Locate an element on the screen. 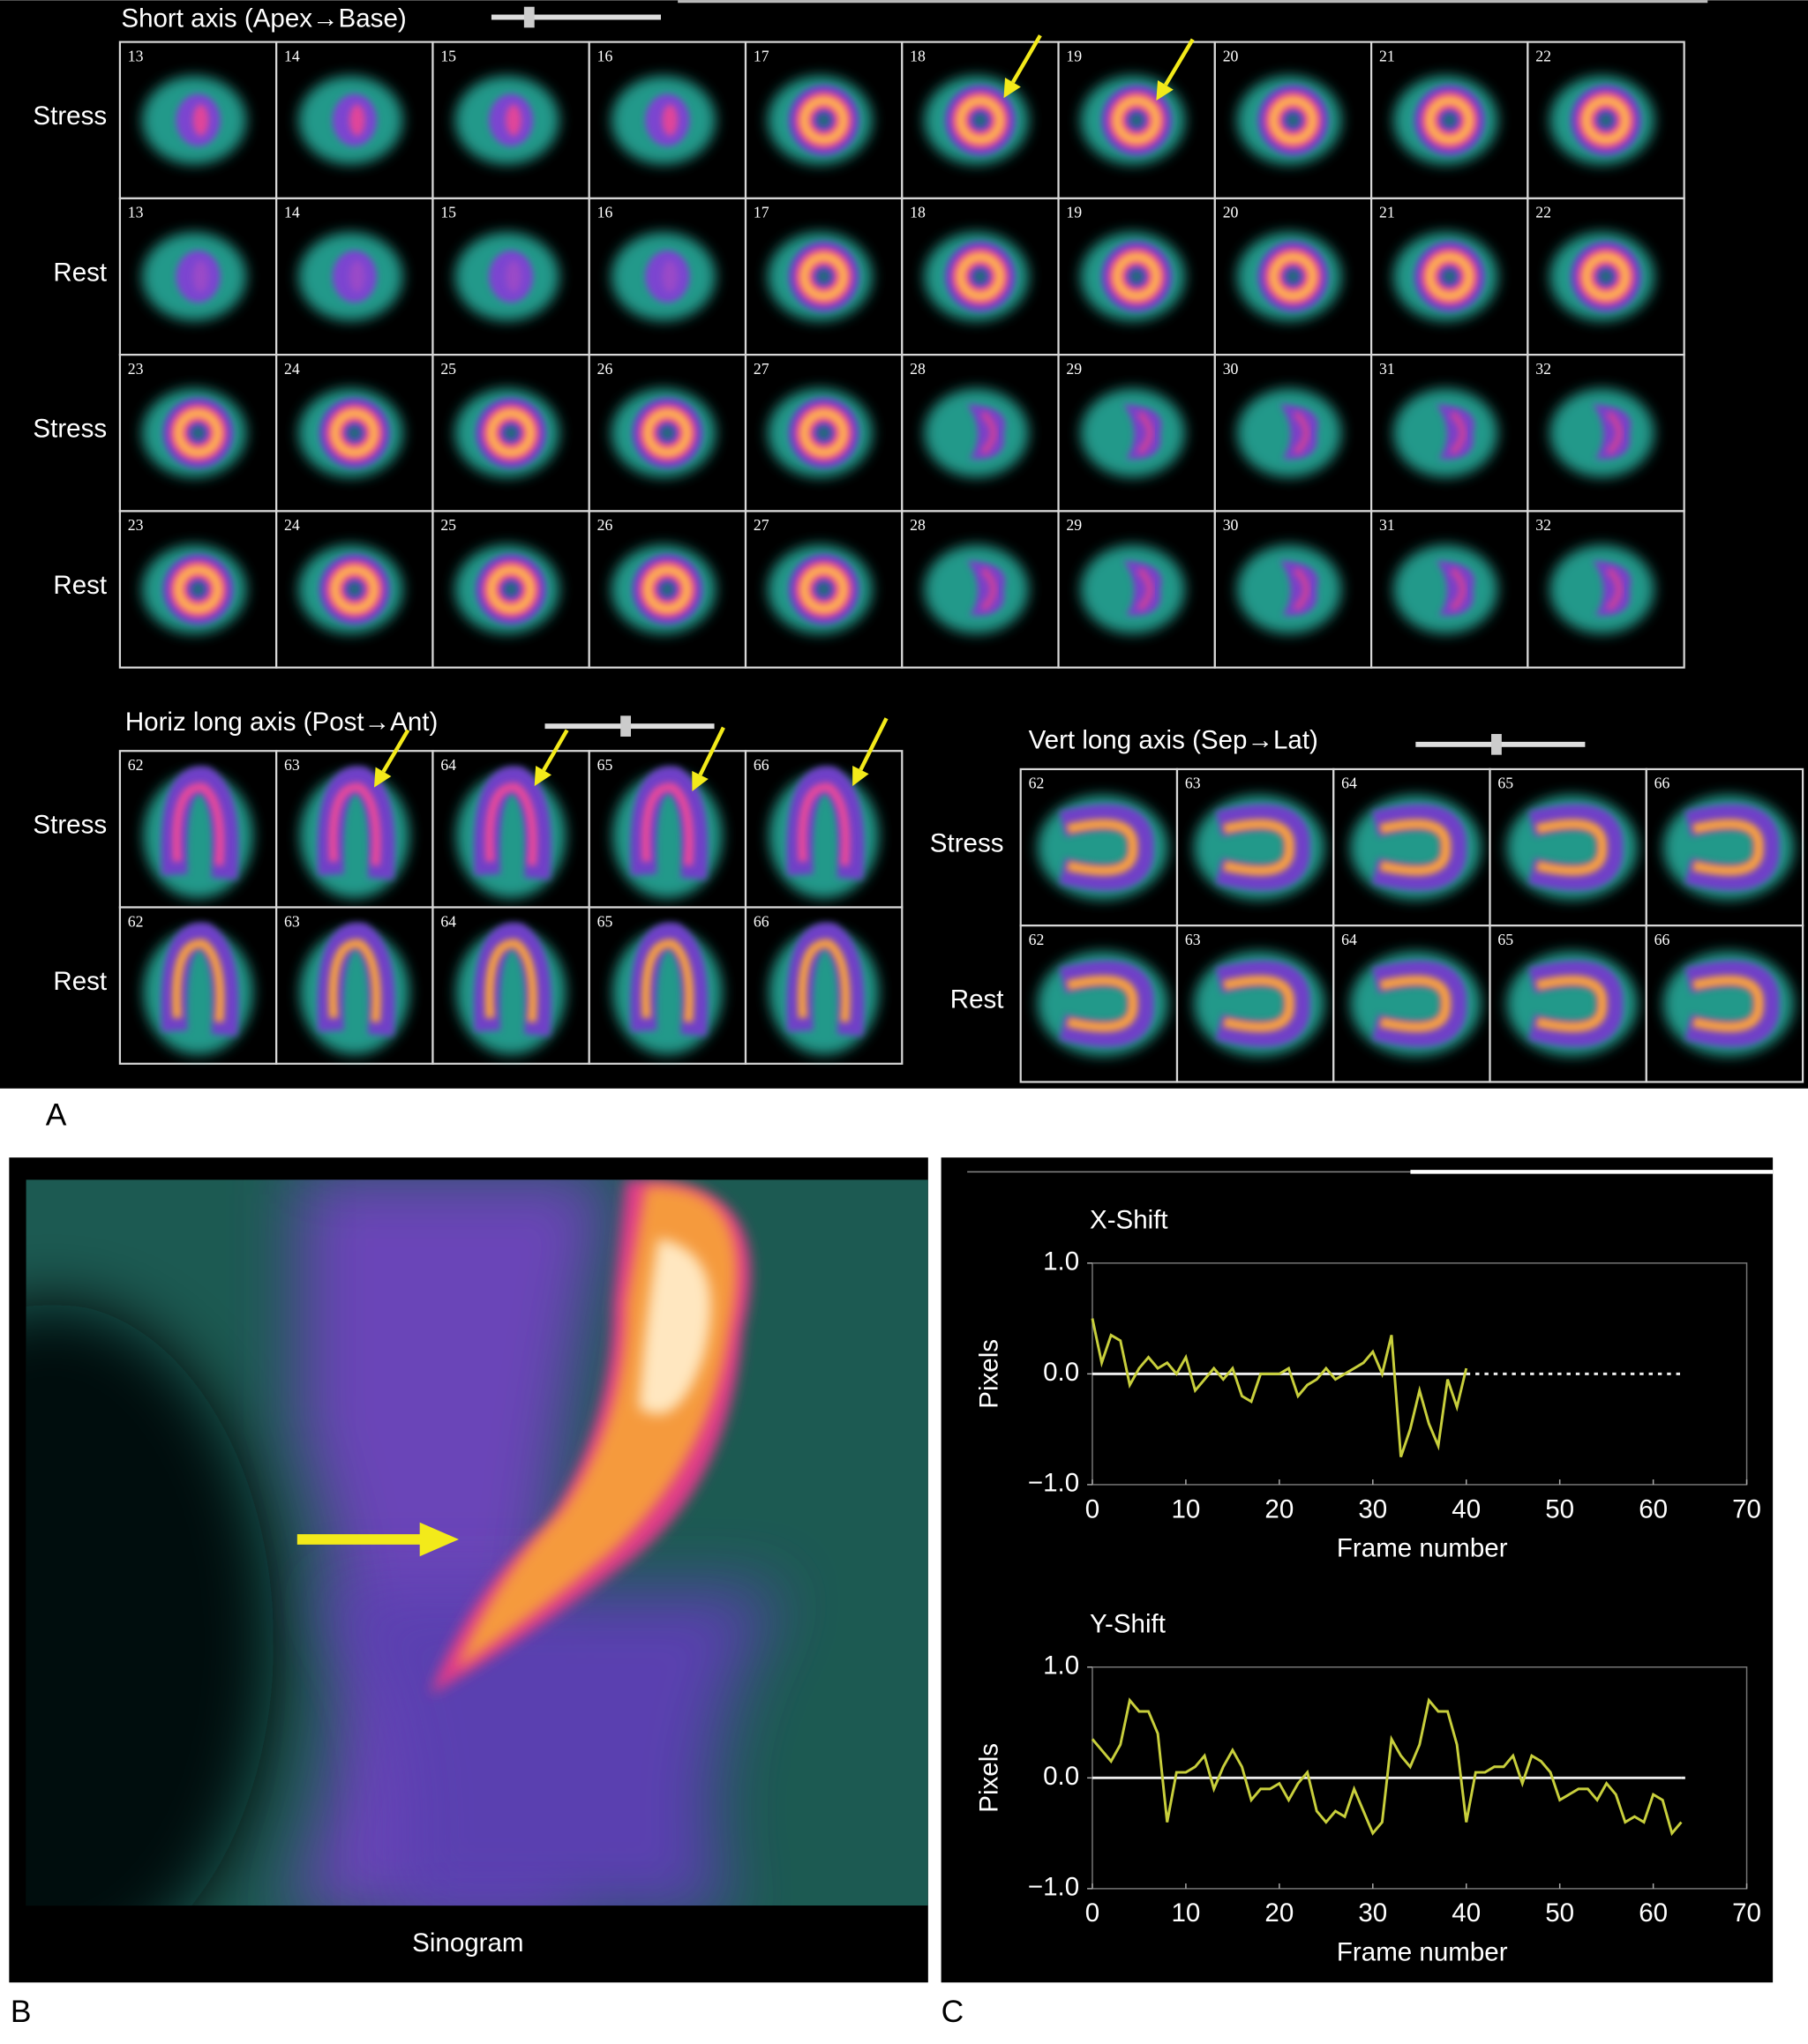 This screenshot has height=2044, width=1808. image-cell: 14 is located at coordinates (355, 276).